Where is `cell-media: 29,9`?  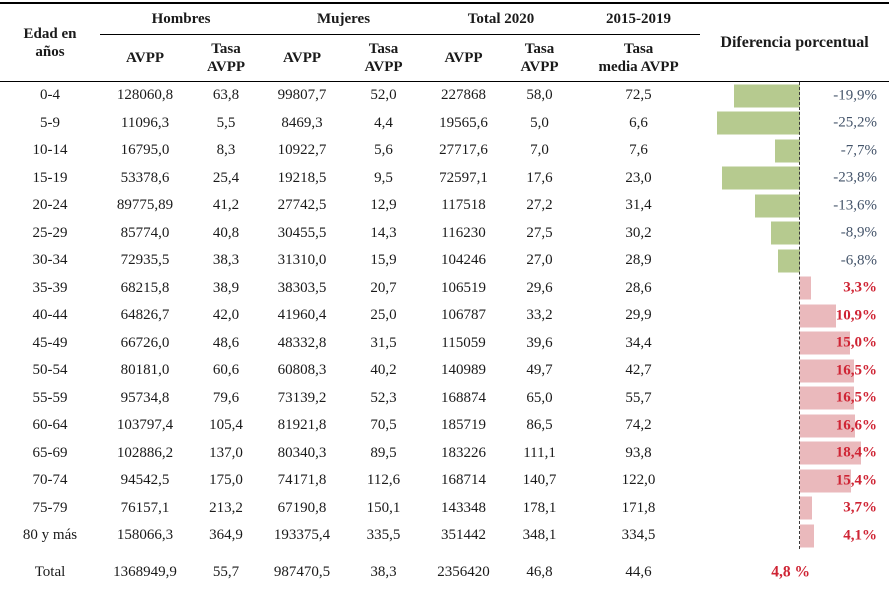
cell-media: 29,9 is located at coordinates (638, 315).